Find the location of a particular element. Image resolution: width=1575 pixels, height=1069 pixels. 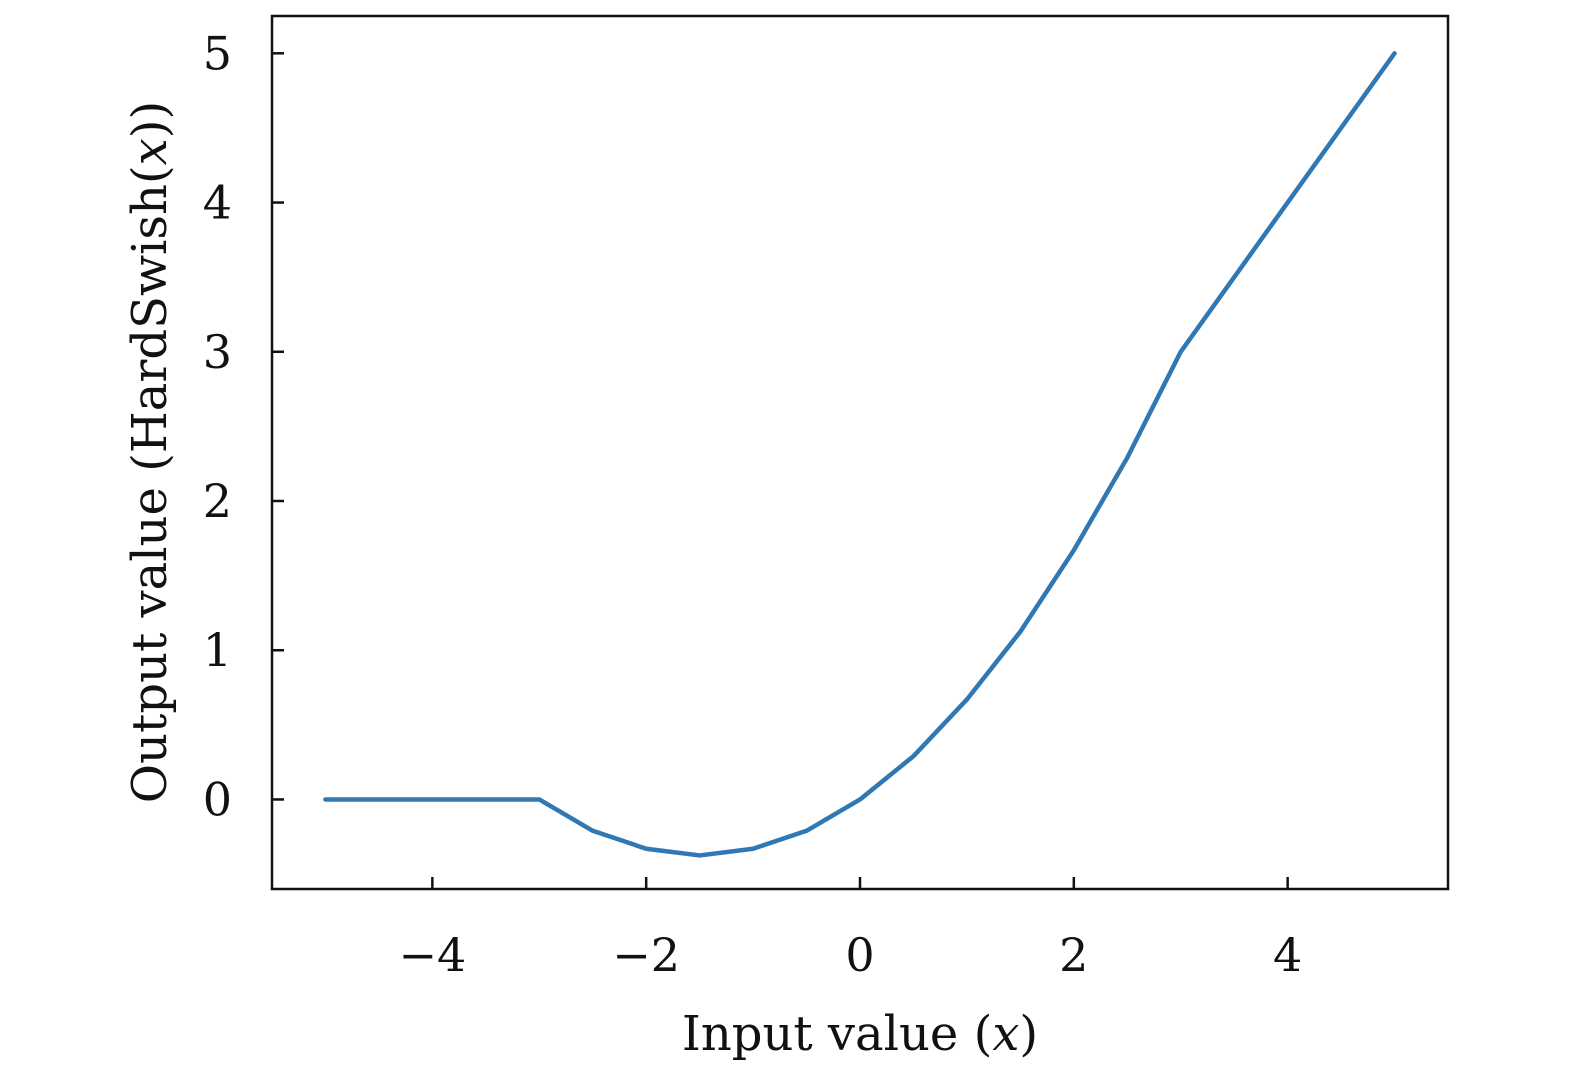

y-tick-label: 5 is located at coordinates (217, 53).